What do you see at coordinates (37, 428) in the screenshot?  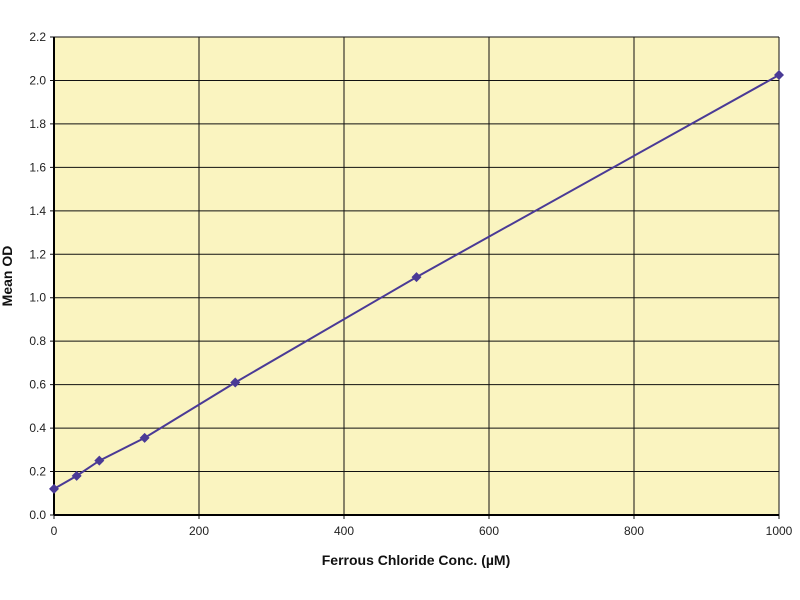 I see `y-tick-label: 0.4` at bounding box center [37, 428].